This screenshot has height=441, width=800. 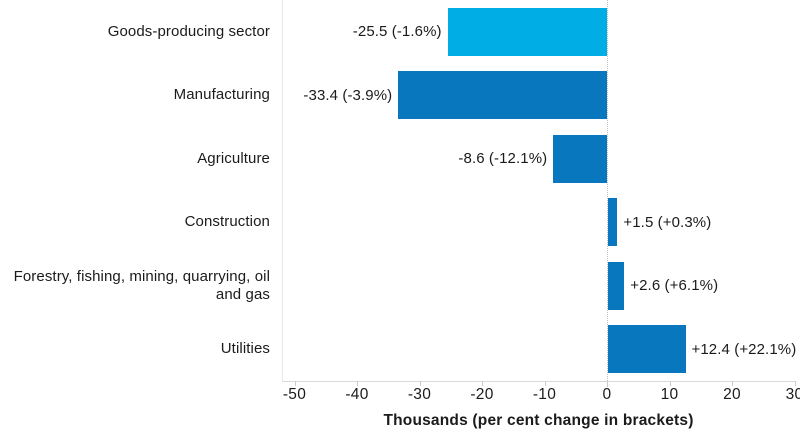 What do you see at coordinates (295, 383) in the screenshot?
I see `x-tick-mark--50` at bounding box center [295, 383].